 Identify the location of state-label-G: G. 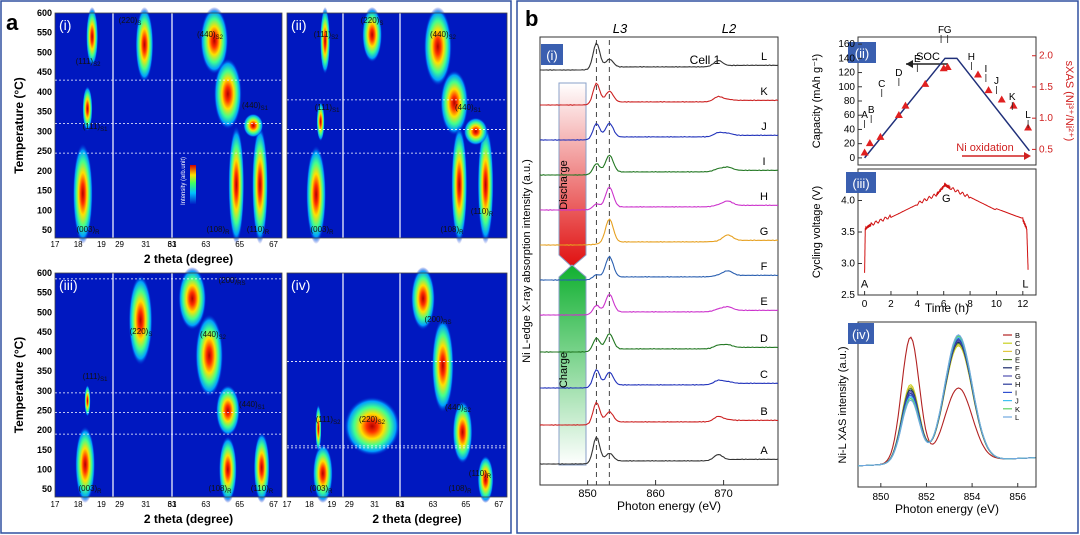
(948, 30).